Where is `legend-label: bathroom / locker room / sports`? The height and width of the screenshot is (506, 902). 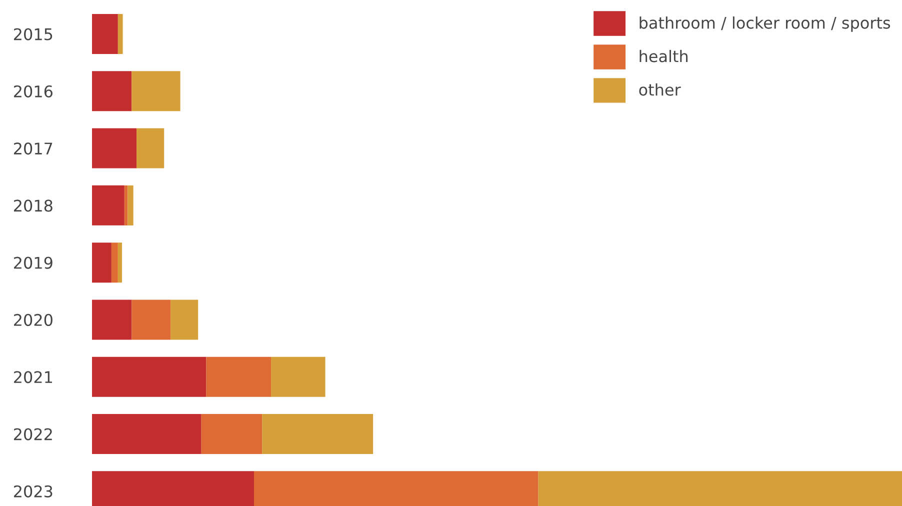 legend-label: bathroom / locker room / sports is located at coordinates (765, 24).